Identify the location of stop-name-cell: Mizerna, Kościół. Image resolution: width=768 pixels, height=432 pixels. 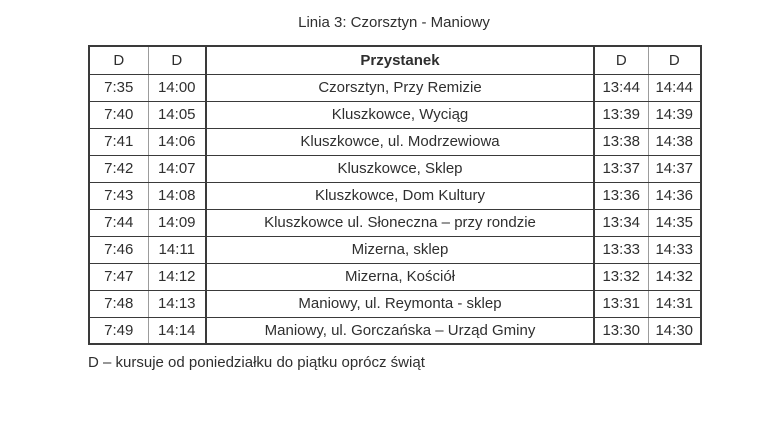
(400, 276).